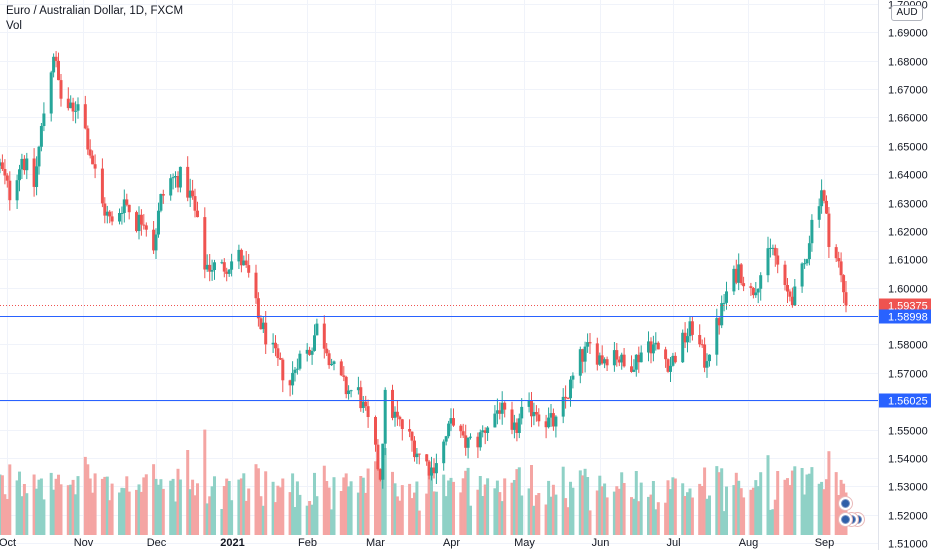 This screenshot has height=555, width=932. What do you see at coordinates (524, 543) in the screenshot?
I see `x-tick-label: May` at bounding box center [524, 543].